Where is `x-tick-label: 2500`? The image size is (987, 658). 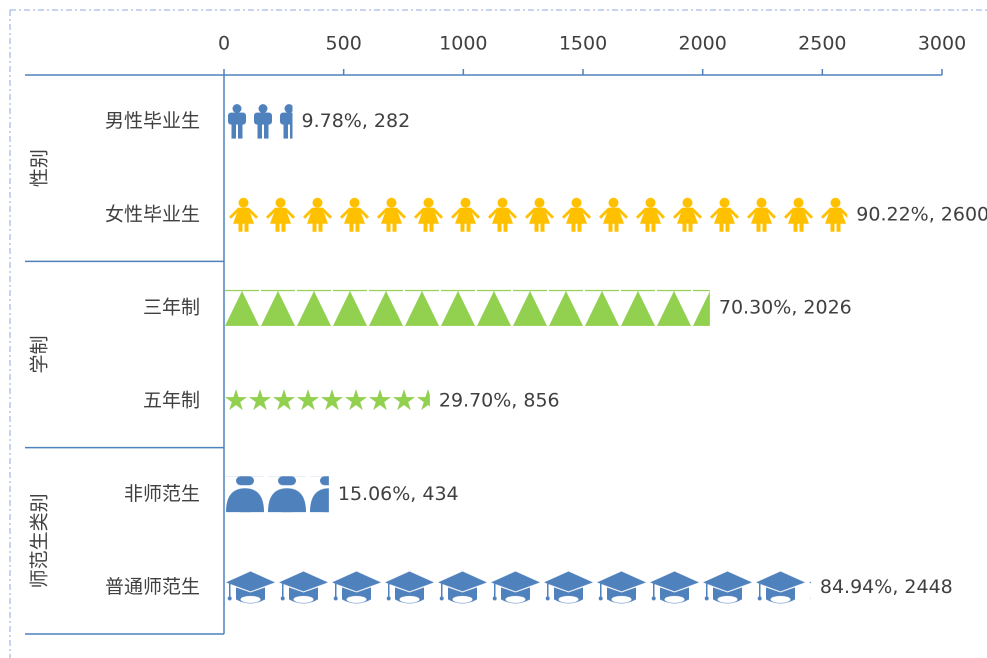 x-tick-label: 2500 is located at coordinates (822, 44).